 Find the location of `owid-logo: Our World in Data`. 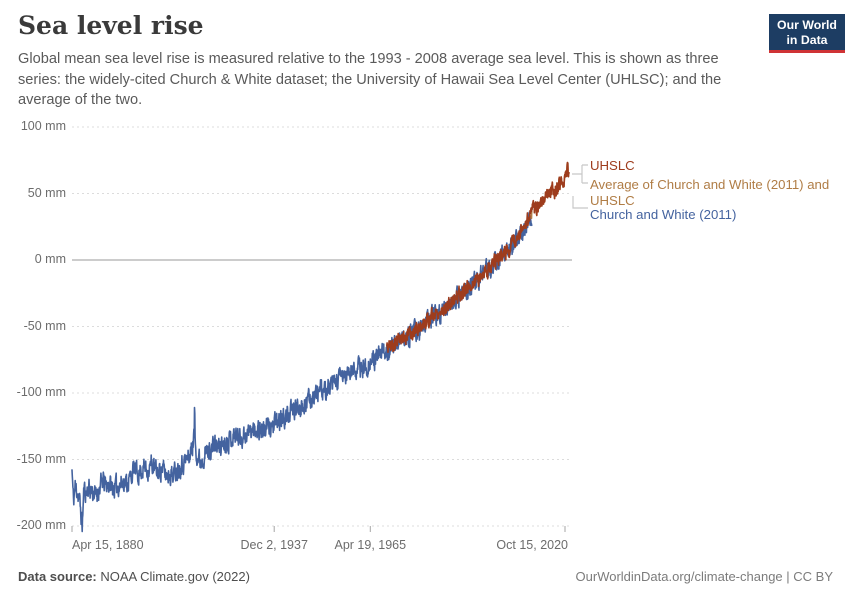

owid-logo: Our World in Data is located at coordinates (807, 33).